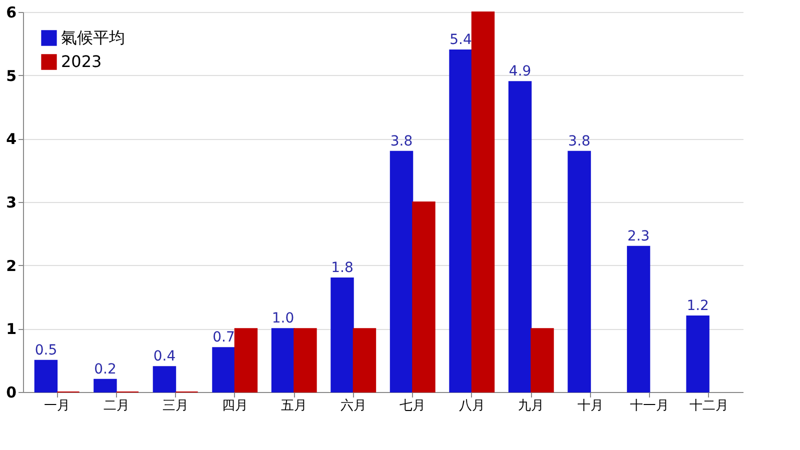 The image size is (800, 450). I want to click on y-tick-label: 2, so click(11, 265).